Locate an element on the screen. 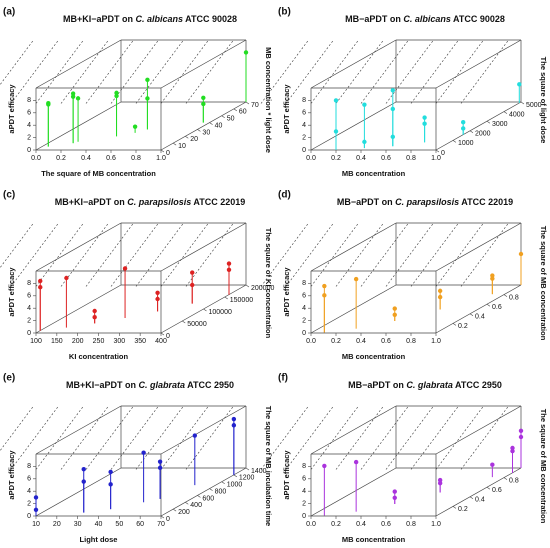 The height and width of the screenshot is (548, 550). x-tick-label: 100 is located at coordinates (36, 341).